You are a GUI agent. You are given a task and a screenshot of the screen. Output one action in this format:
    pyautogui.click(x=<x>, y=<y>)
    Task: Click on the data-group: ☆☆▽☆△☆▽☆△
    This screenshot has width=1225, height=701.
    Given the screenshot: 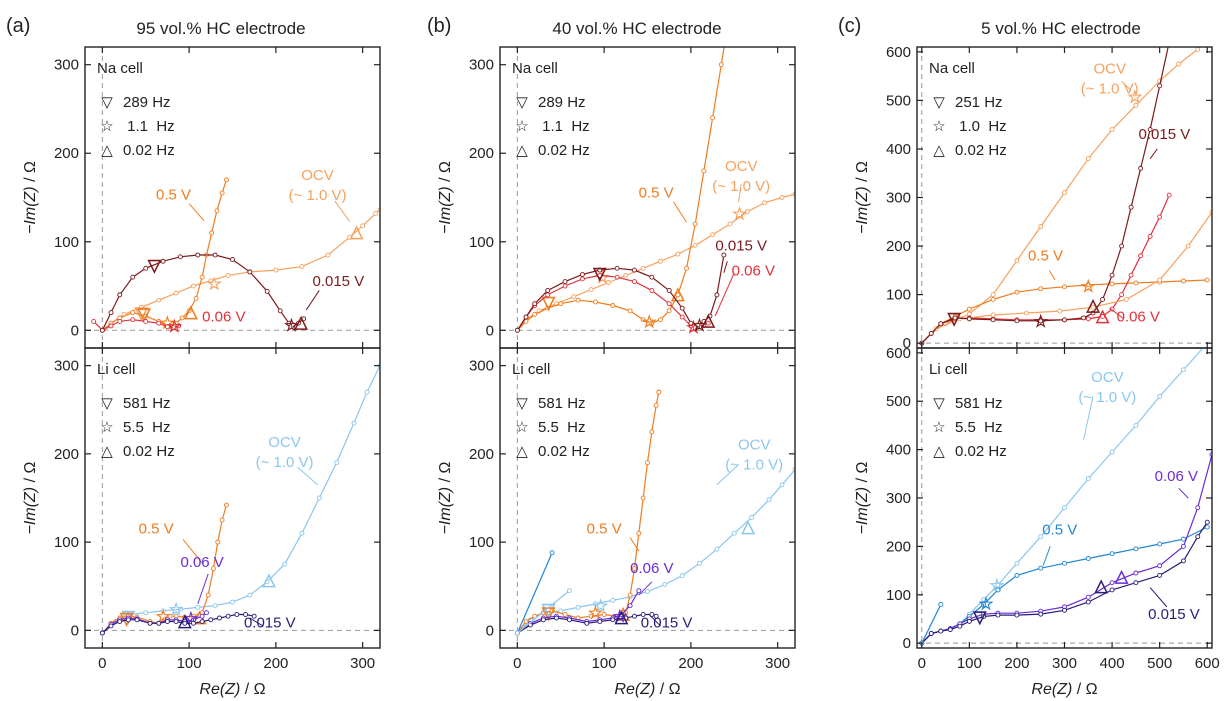 What is the action you would take?
    pyautogui.click(x=654, y=186)
    